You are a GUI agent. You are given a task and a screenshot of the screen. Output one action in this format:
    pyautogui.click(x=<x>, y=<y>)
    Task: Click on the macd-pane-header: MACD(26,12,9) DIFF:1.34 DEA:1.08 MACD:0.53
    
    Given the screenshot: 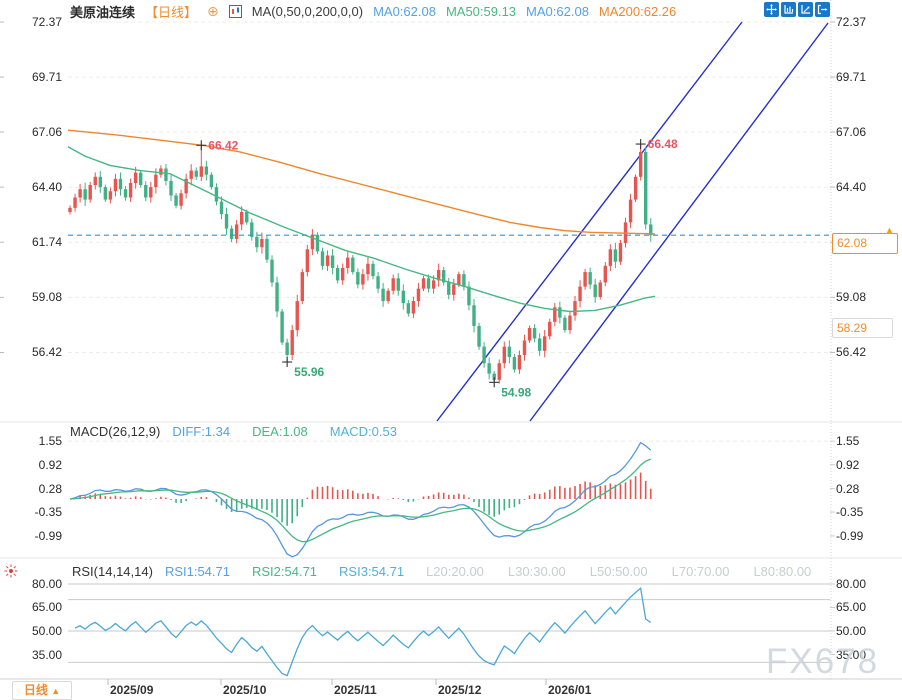 What is the action you would take?
    pyautogui.click(x=238, y=431)
    